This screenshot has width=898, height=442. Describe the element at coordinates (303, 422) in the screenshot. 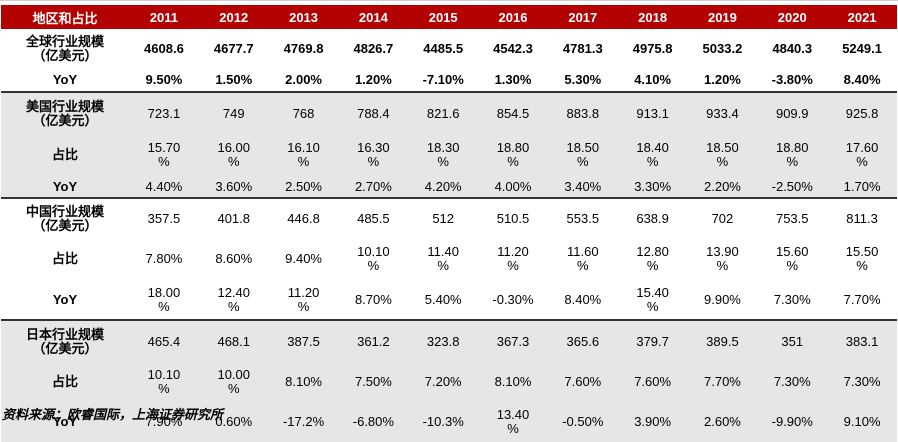

I see `table-cell: -17.2%` at that location.